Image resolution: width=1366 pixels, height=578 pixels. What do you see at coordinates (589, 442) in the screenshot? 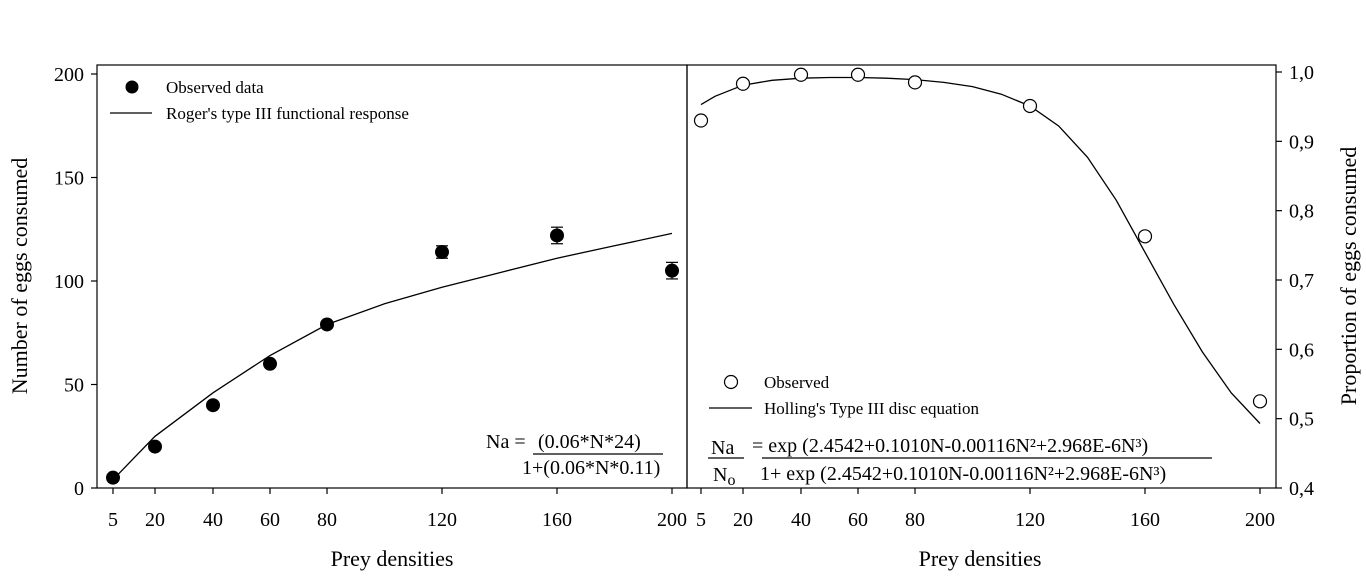
I see `equation-numerator: (0.06*N*24)` at bounding box center [589, 442].